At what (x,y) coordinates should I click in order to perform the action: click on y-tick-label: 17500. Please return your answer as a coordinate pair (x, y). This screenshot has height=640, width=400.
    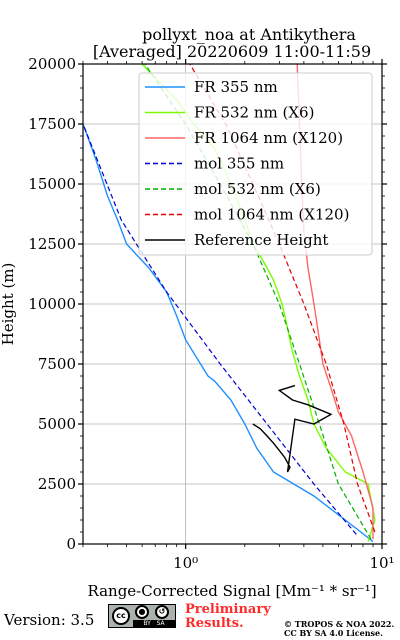
    Looking at the image, I should click on (52, 124).